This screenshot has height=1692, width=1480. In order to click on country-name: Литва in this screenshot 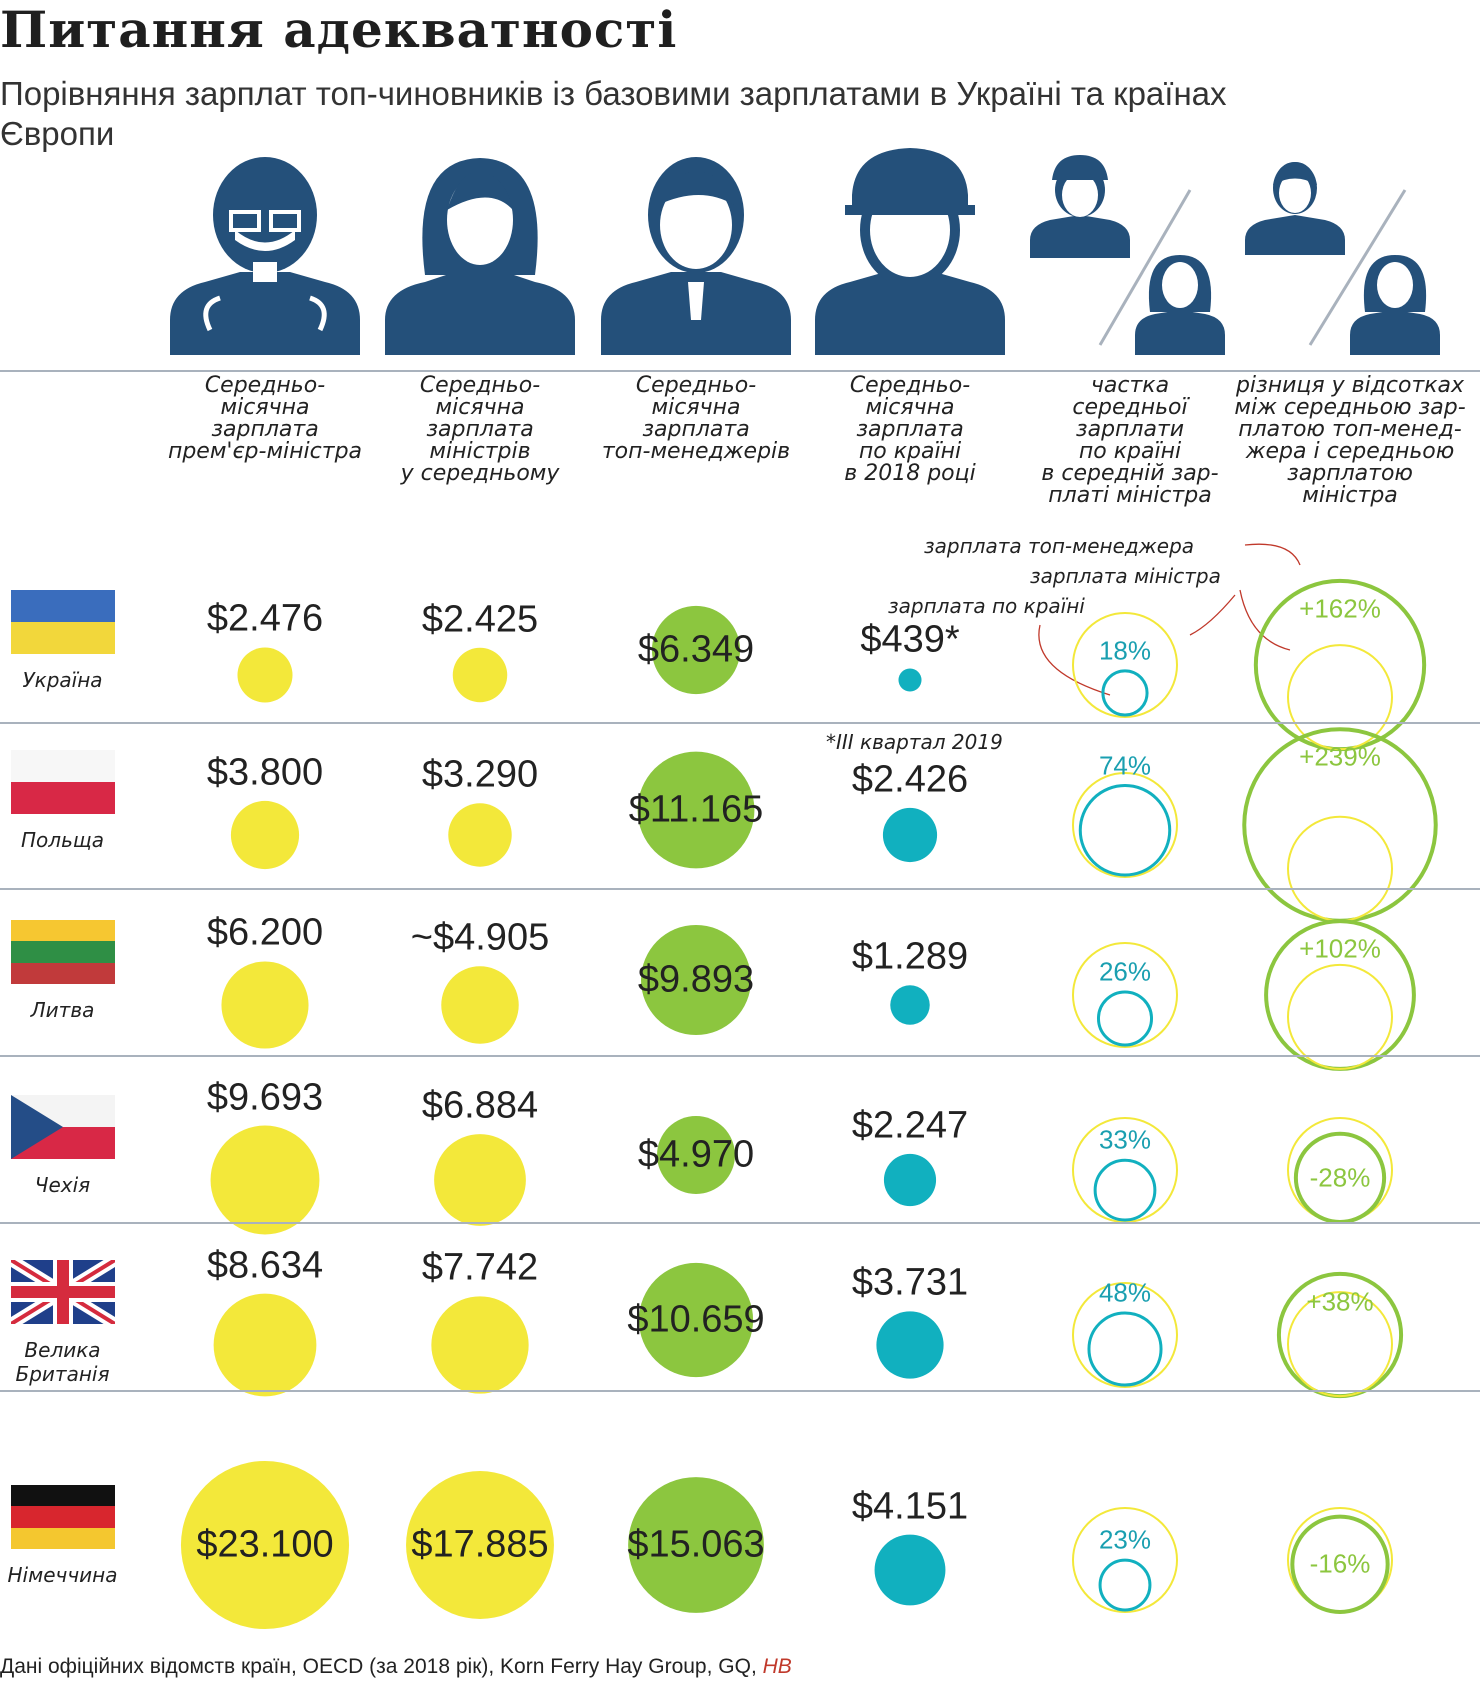, I will do `click(62, 1010)`.